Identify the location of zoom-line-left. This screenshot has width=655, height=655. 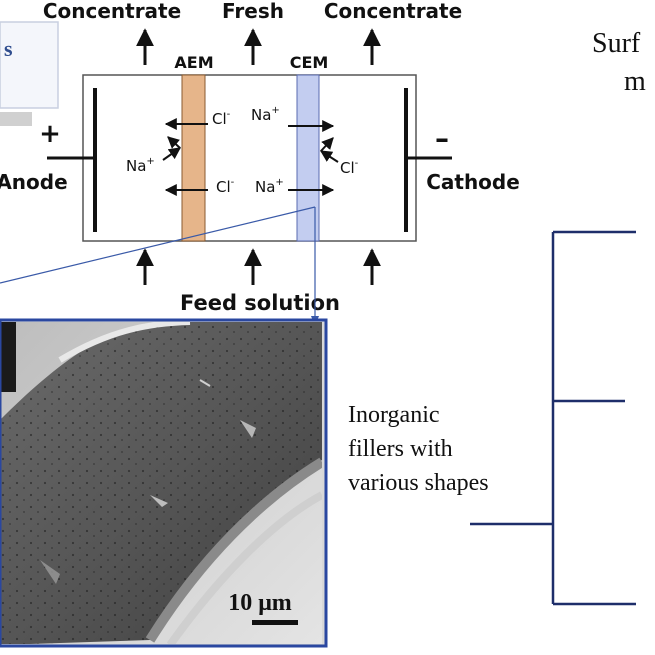
(158, 245).